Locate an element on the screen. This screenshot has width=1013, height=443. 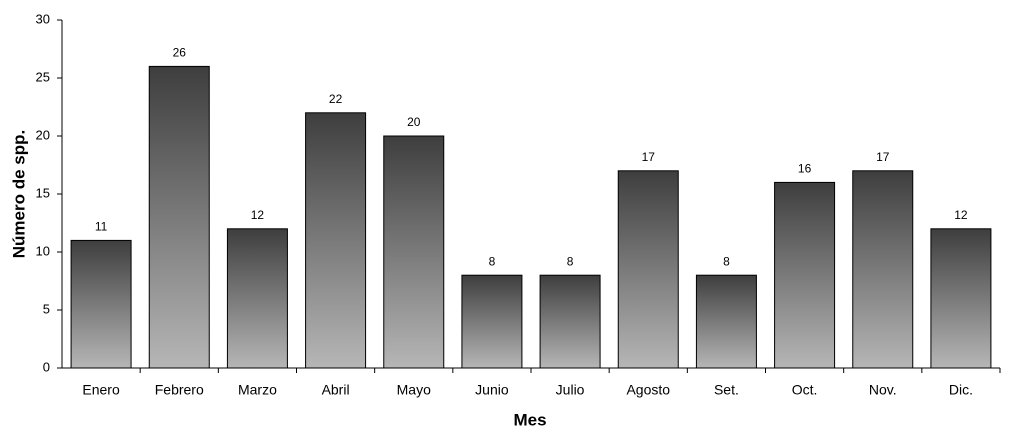
x-tick-label: Febrero is located at coordinates (179, 390).